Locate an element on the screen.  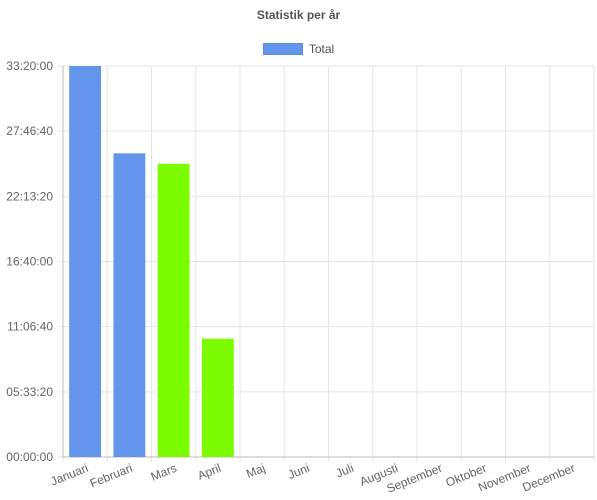
x-tick-label: Mars is located at coordinates (164, 472).